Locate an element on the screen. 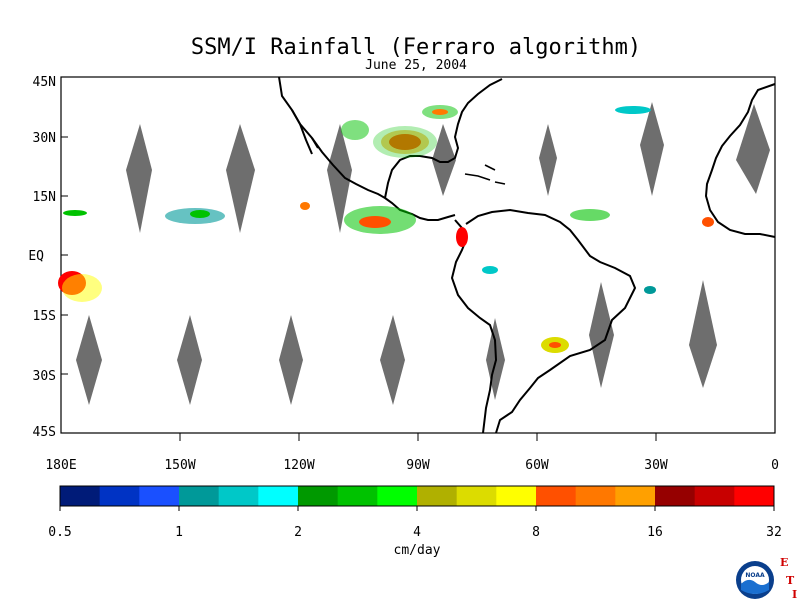 This screenshot has width=800, height=600. lon-label: 60W is located at coordinates (537, 465).